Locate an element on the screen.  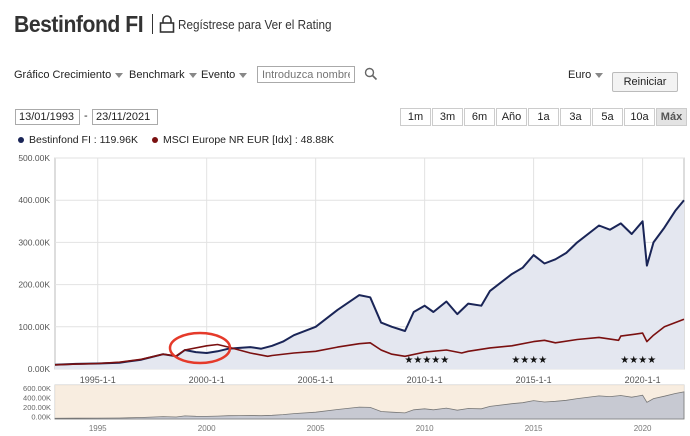
benchmark-dropdown: Benchmark is located at coordinates (163, 75).